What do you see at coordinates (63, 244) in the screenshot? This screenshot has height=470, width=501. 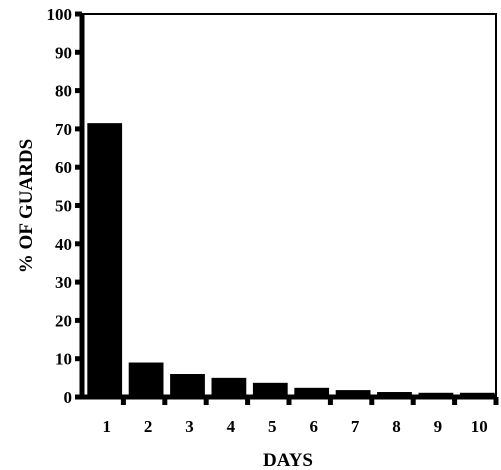 I see `y-tick-label: 40` at bounding box center [63, 244].